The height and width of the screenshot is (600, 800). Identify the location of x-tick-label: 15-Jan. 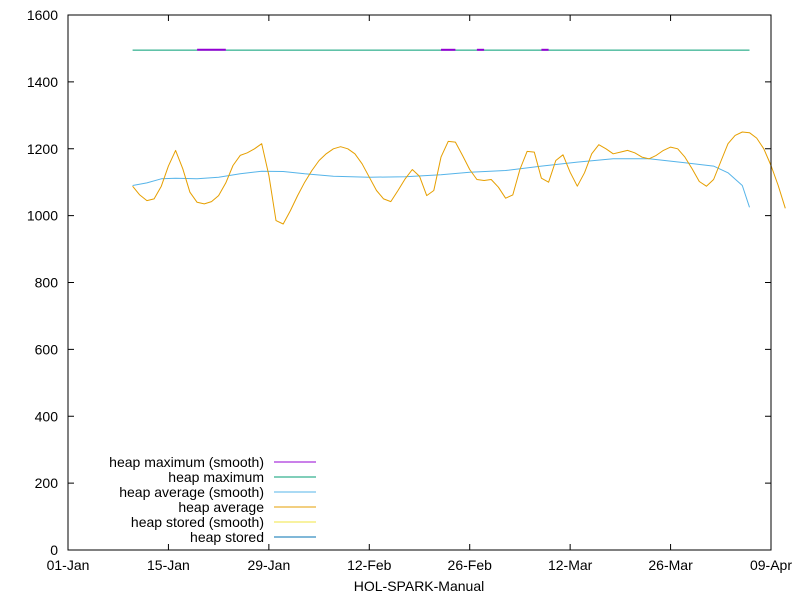
(168, 565).